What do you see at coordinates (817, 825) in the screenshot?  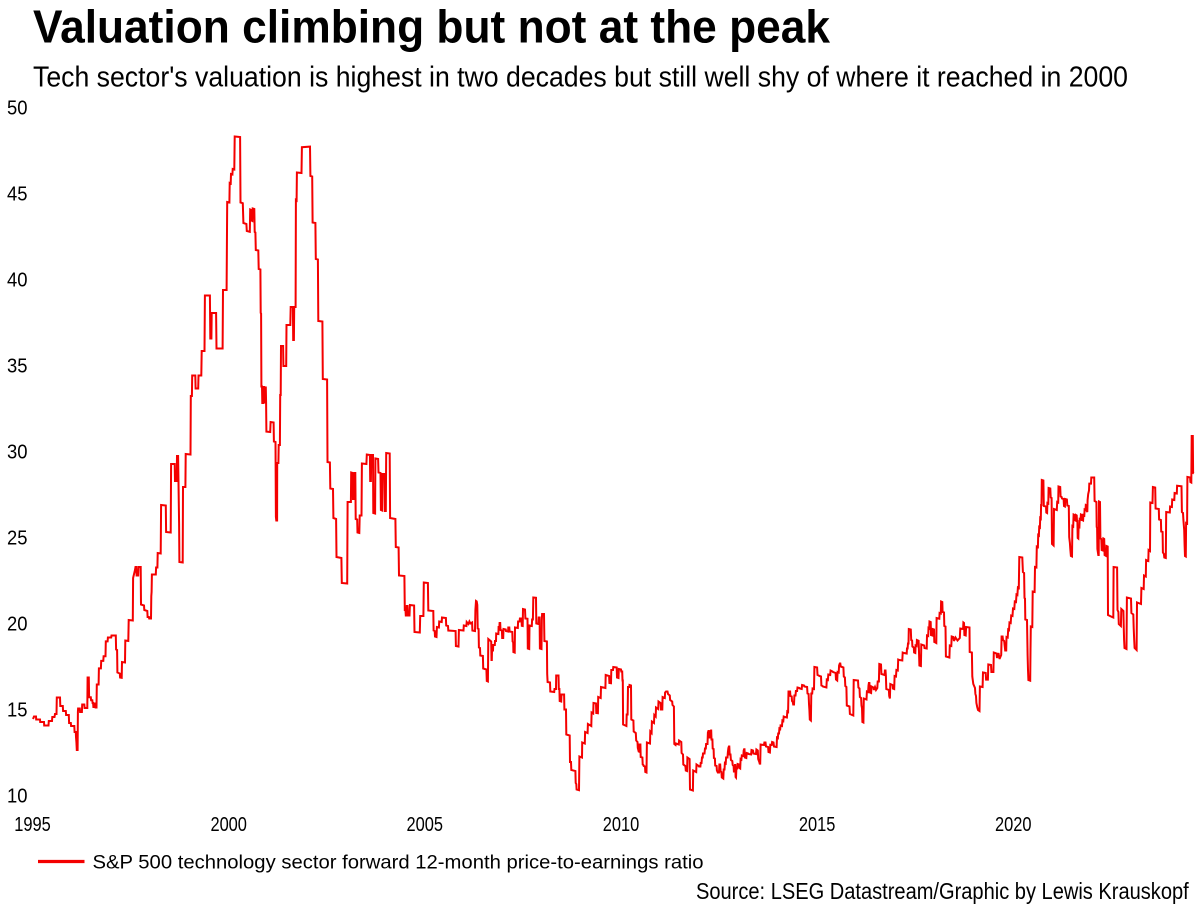 I see `svg-text: 2015` at bounding box center [817, 825].